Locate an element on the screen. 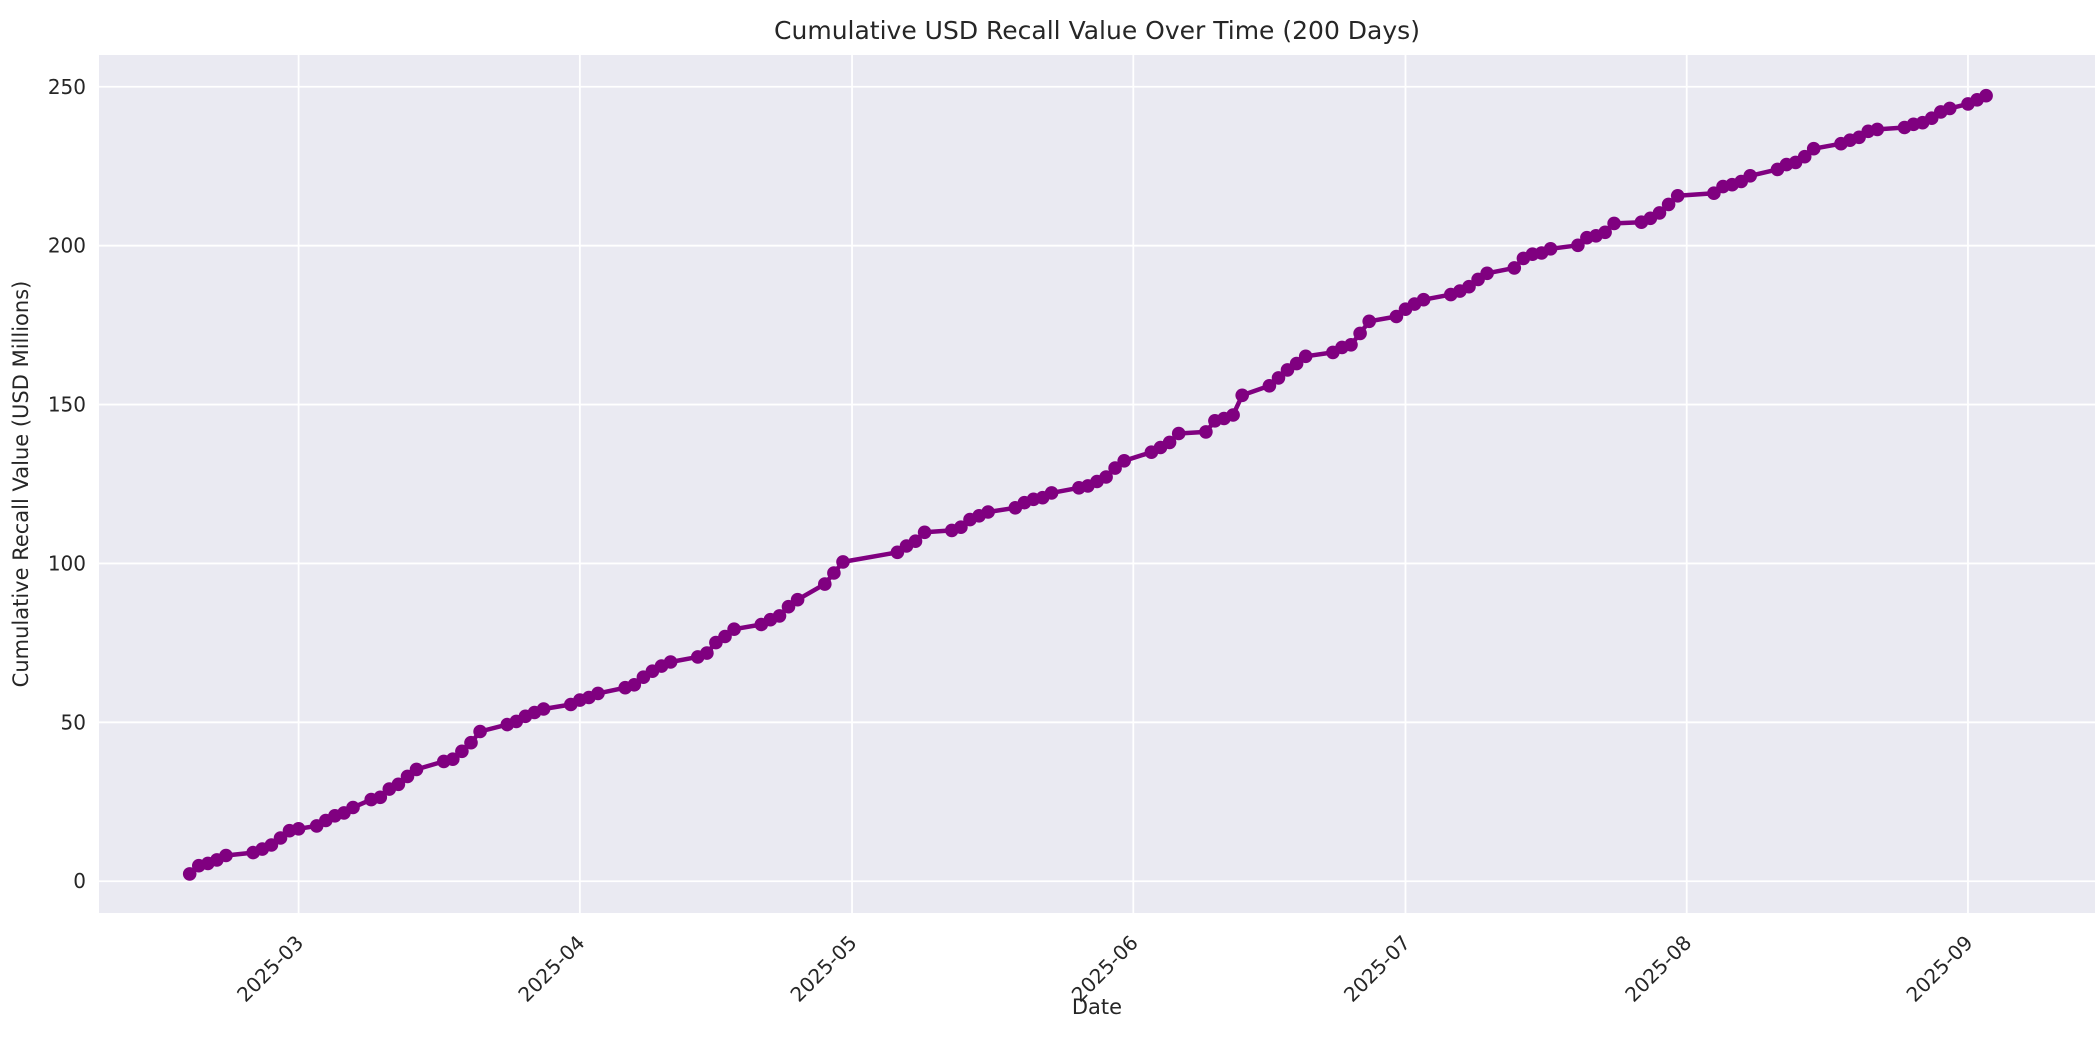 This screenshot has height=1054, width=2100. y-axis-label: Cumulative Recall Value (USD Millions) is located at coordinates (21, 484).